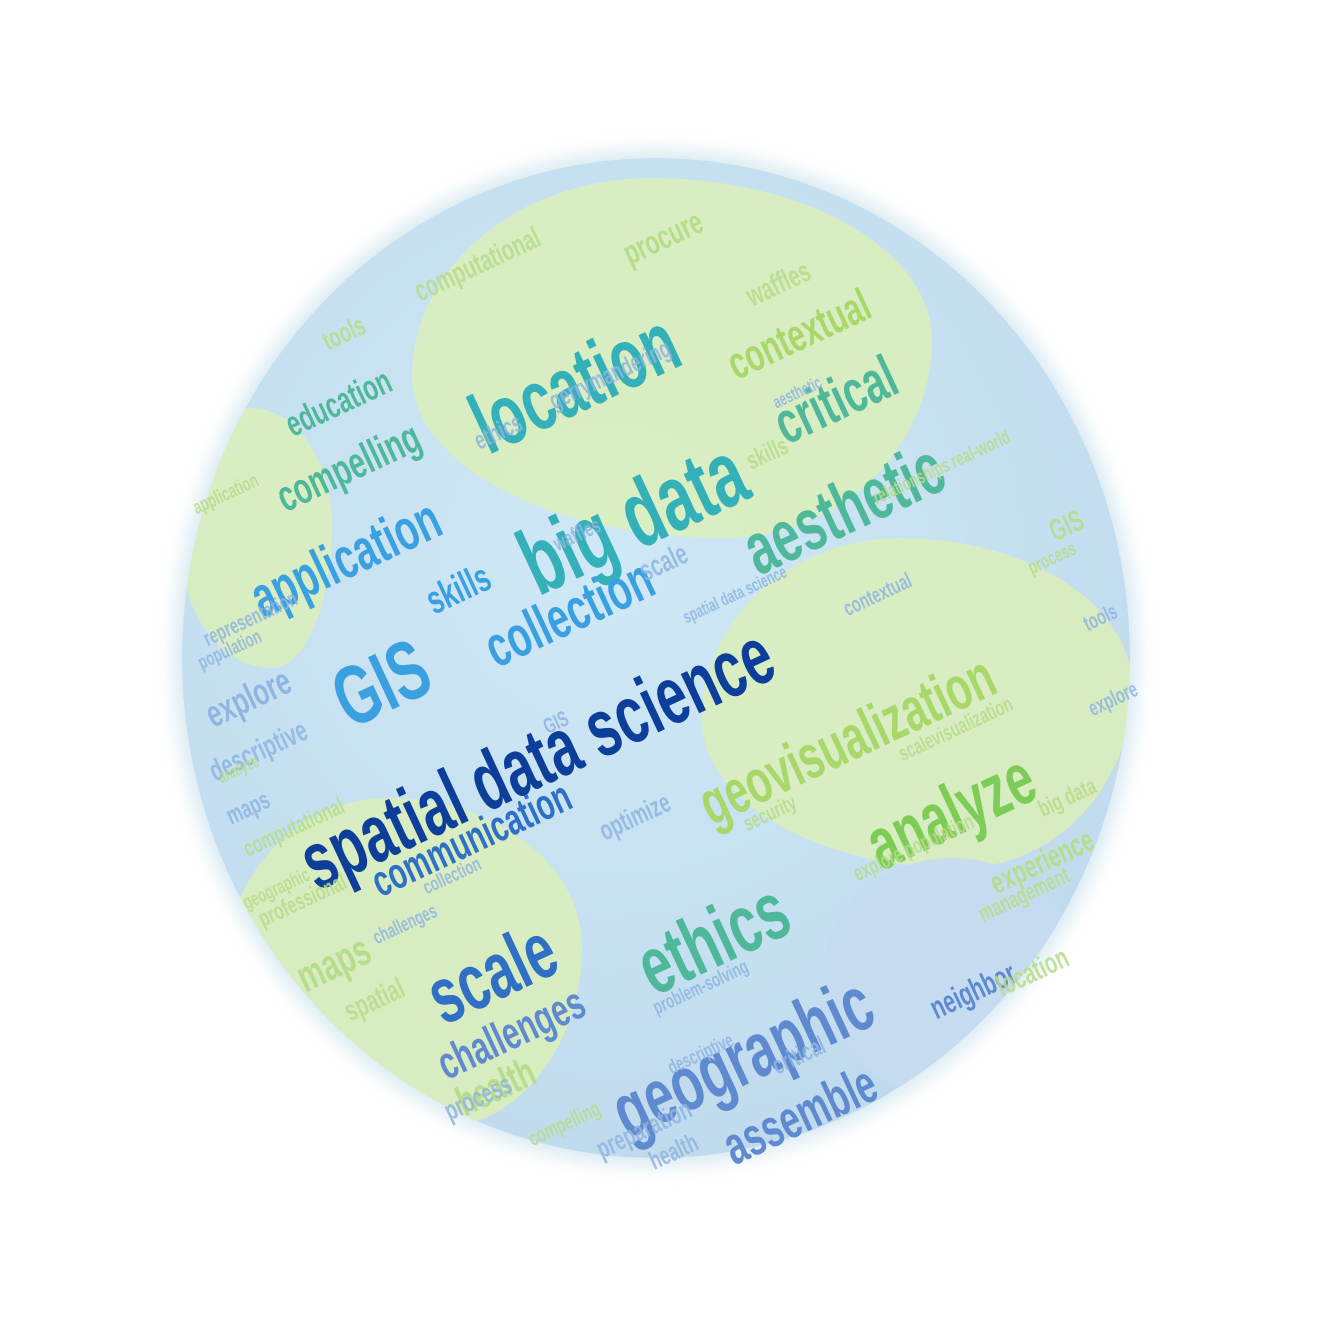 The image size is (1320, 1325). Describe the element at coordinates (402, 963) in the screenshot. I see `land-mass-southwest` at that location.